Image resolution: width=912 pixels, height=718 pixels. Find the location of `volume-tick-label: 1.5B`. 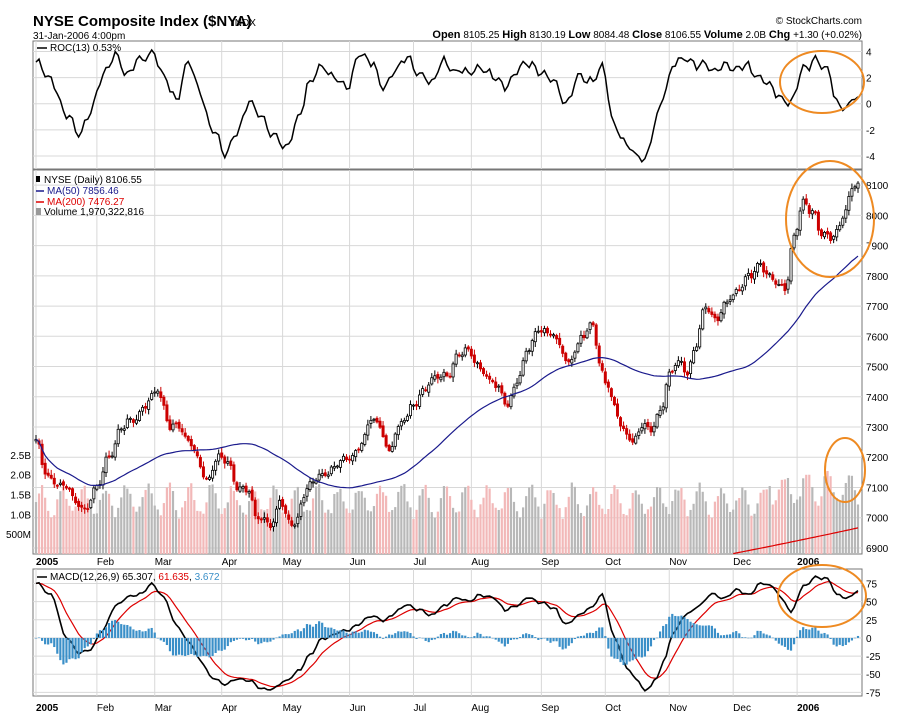

volume-tick-label: 1.5B is located at coordinates (20, 496).